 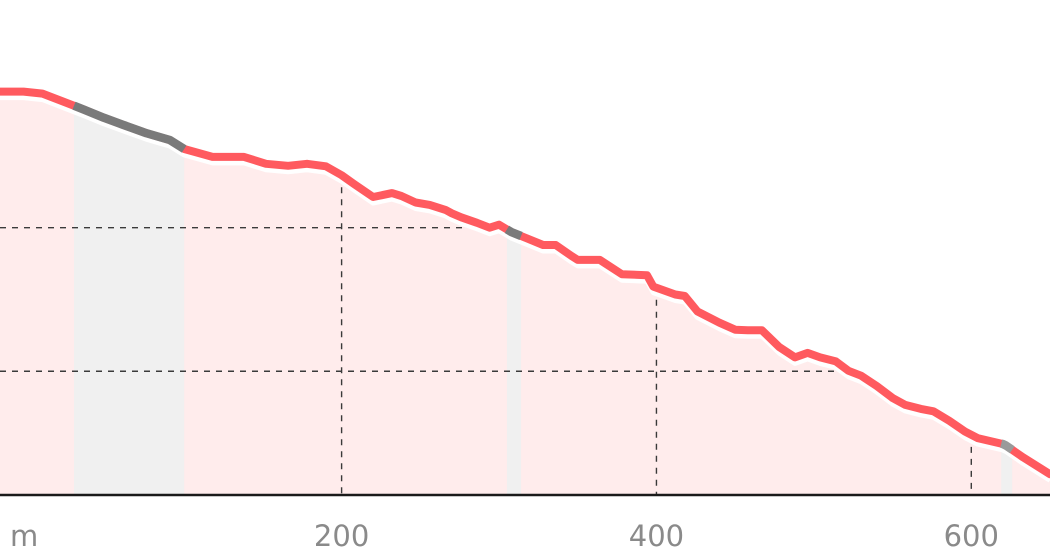 What do you see at coordinates (24, 536) in the screenshot?
I see `x-axis-unit-label: m` at bounding box center [24, 536].